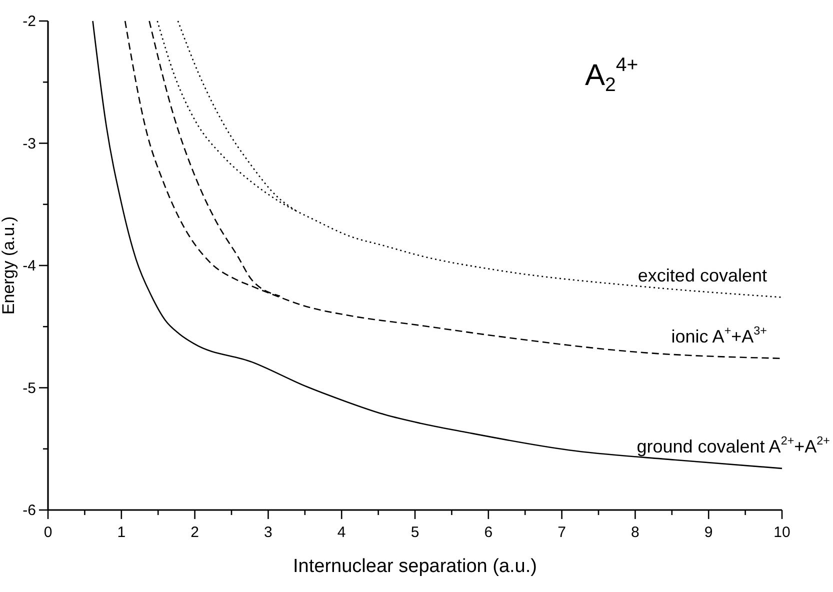 The height and width of the screenshot is (592, 833). Describe the element at coordinates (29, 388) in the screenshot. I see `y-tick-label: -5` at that location.